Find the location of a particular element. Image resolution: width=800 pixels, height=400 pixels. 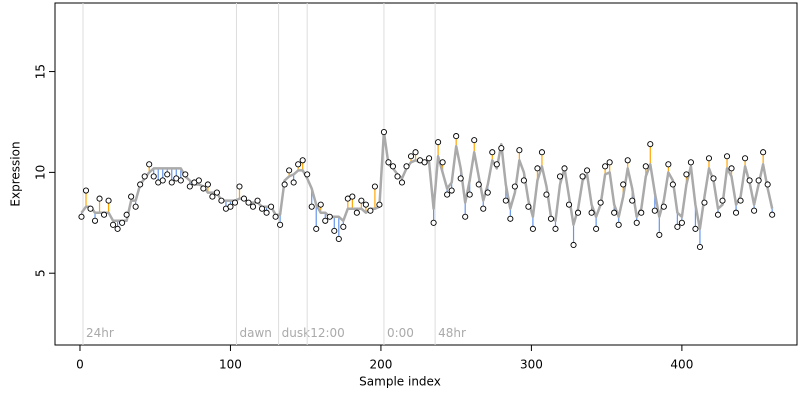

y-tick-label: 5 is located at coordinates (41, 273).